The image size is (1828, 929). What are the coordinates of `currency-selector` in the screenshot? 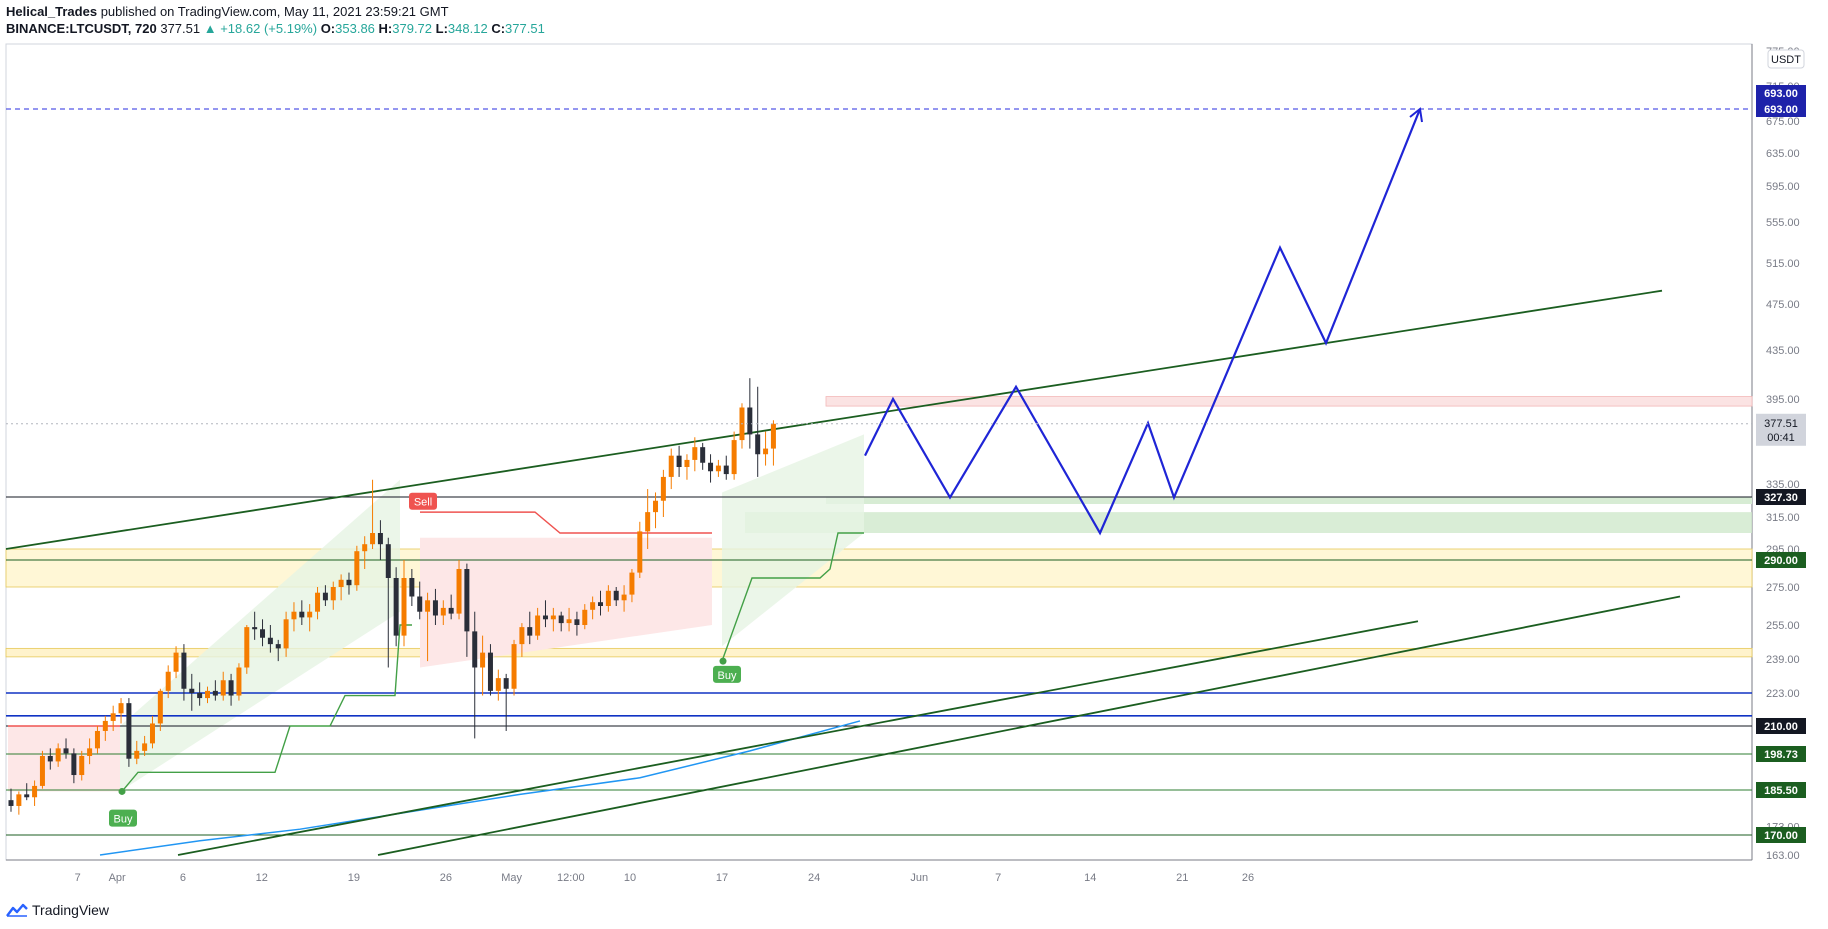 It's located at (1786, 59).